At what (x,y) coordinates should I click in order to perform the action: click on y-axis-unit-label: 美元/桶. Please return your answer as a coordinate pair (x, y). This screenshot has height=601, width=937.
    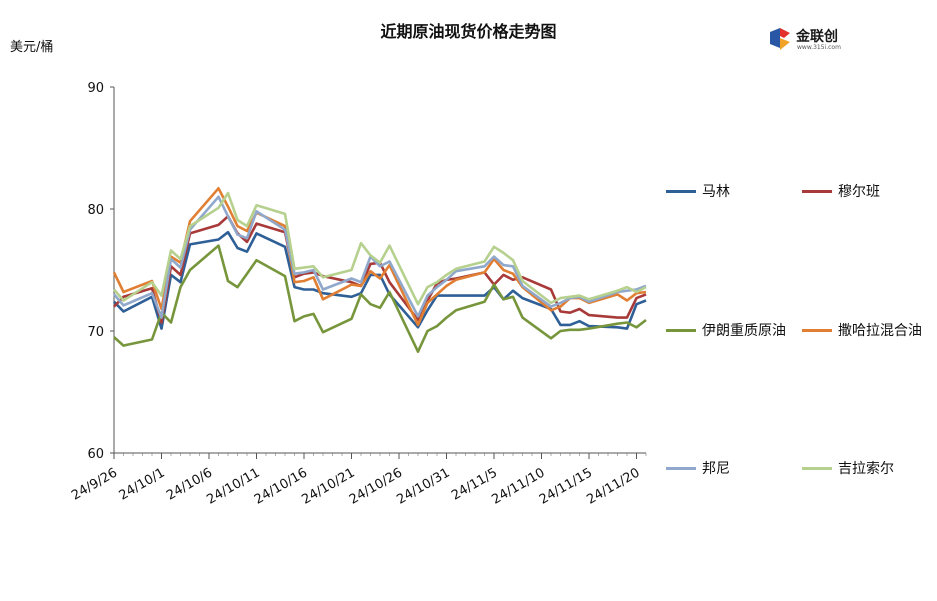
    Looking at the image, I should click on (32, 47).